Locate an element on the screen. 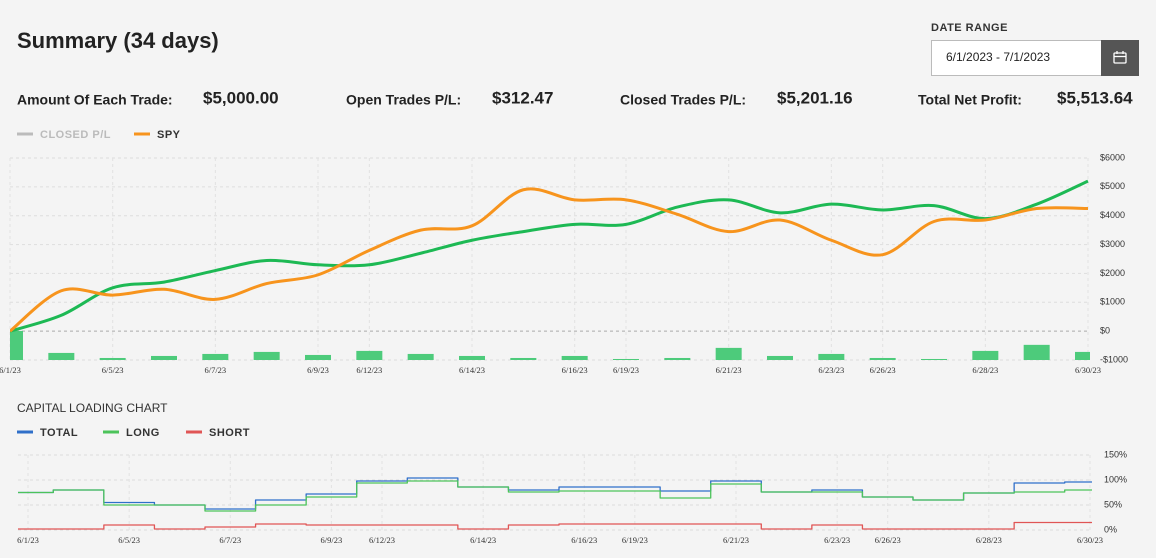  y-tick-label: $2000 is located at coordinates (1112, 273).